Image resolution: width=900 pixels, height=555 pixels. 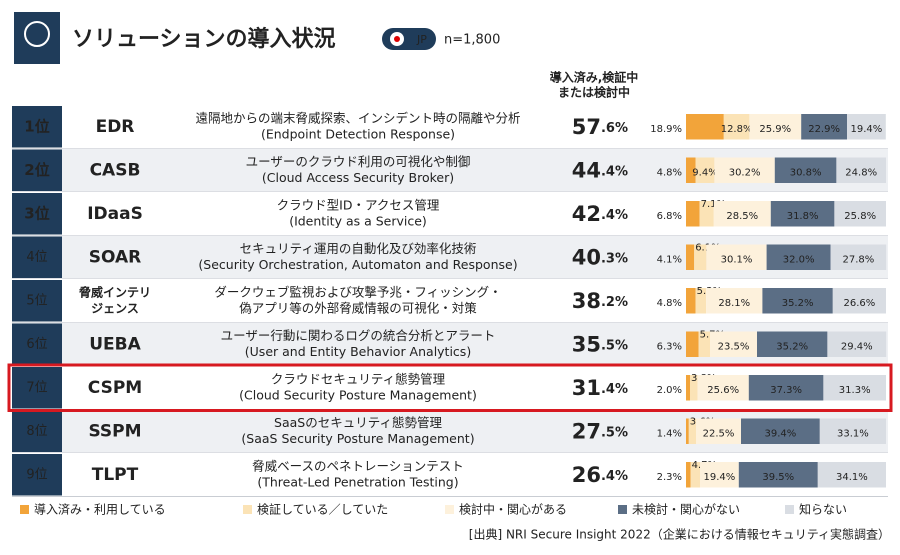 What do you see at coordinates (115, 308) in the screenshot?
I see `solution-name: ジェンス` at bounding box center [115, 308].